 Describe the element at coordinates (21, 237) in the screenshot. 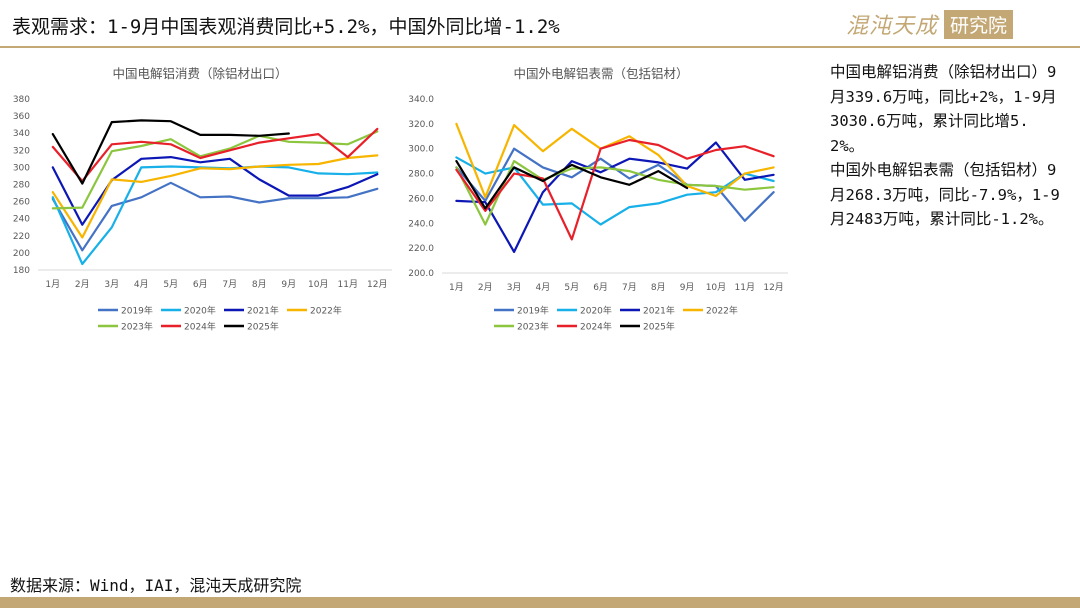

I see `y-tick-label: 220` at that location.